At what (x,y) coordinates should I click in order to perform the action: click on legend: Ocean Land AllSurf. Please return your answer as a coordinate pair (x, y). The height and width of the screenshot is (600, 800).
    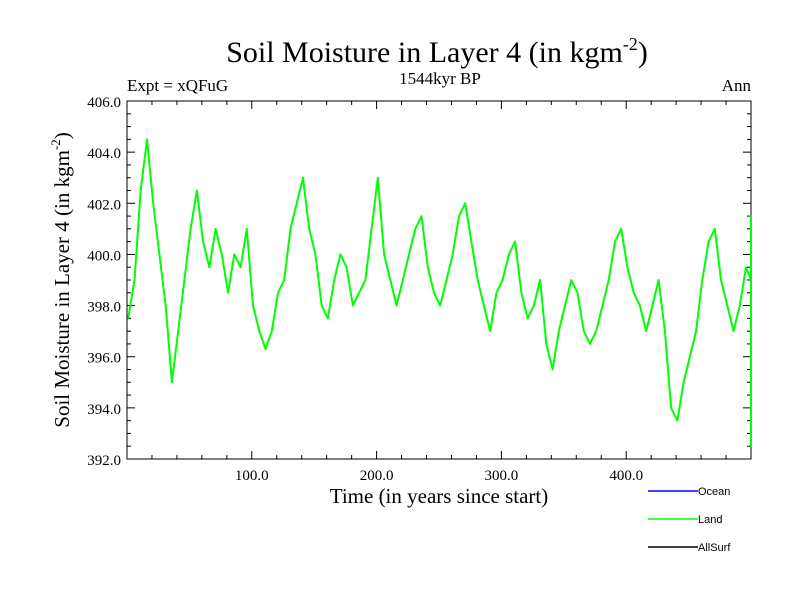
    Looking at the image, I should click on (689, 520).